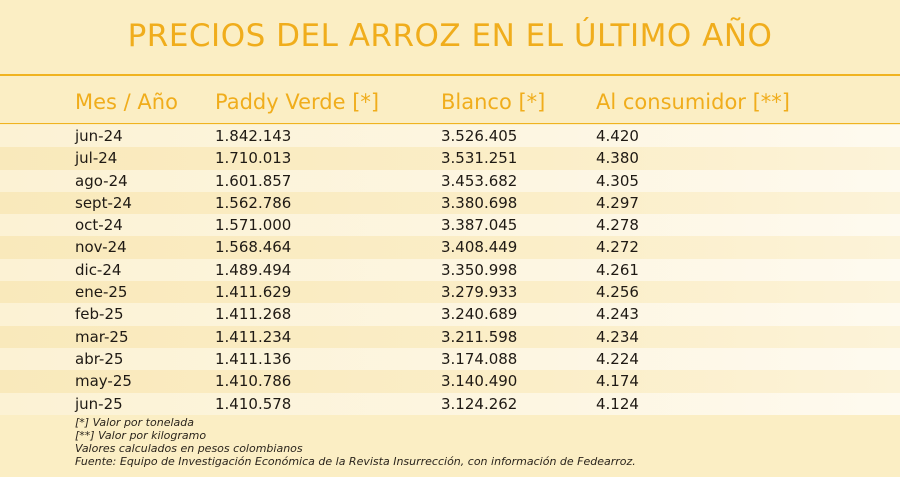  I want to click on note-currency: Valores calculados en pesos colombianos, so click(189, 448).